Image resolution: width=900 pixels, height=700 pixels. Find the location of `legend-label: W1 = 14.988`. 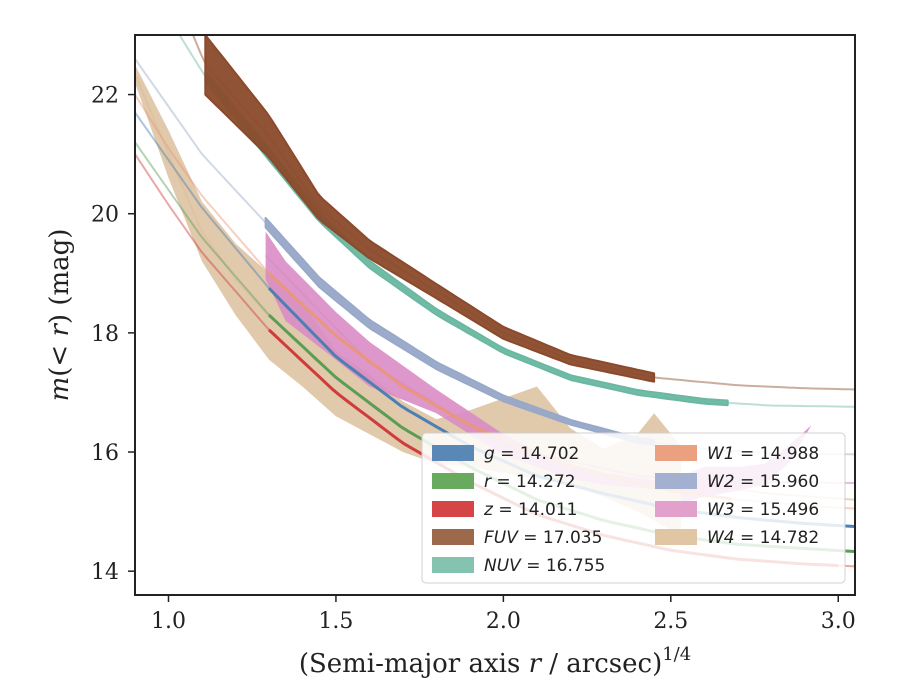

legend-label: W1 = 14.988 is located at coordinates (763, 454).